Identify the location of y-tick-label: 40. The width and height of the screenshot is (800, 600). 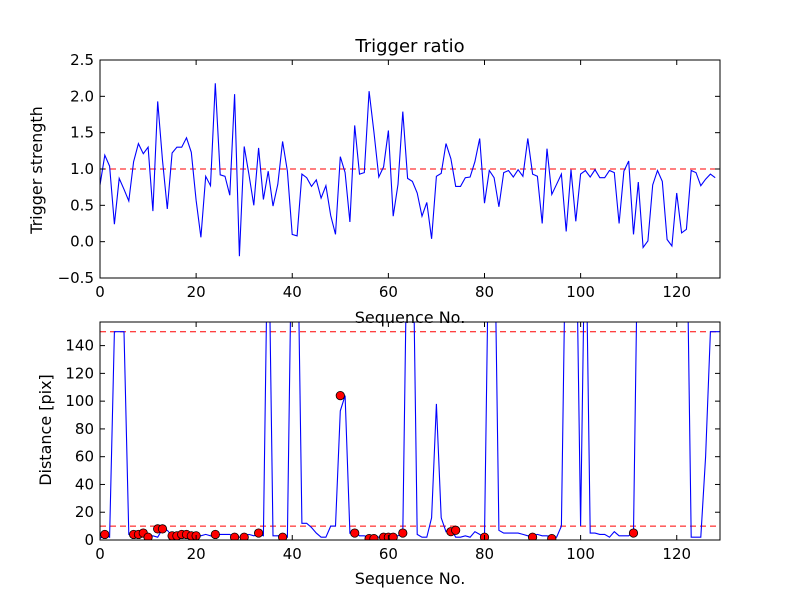
(84, 484).